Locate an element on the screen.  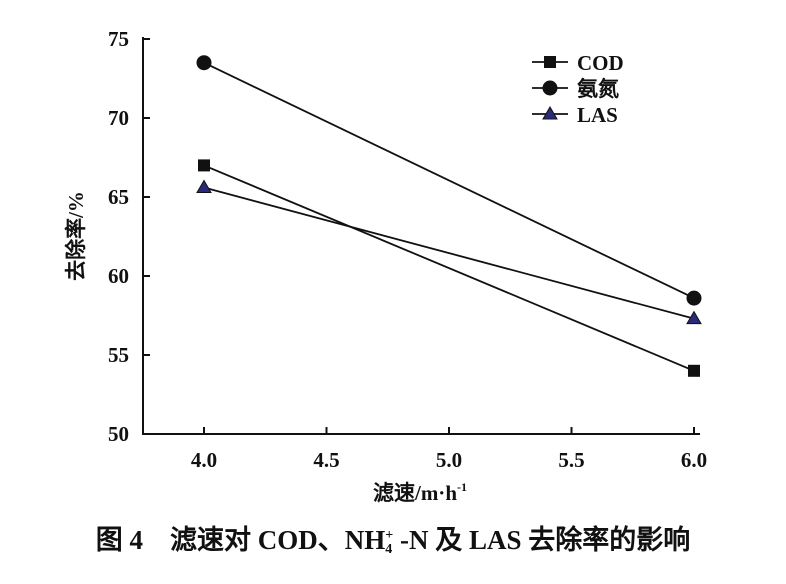
x-tick-label: 5.0 is located at coordinates (449, 460).